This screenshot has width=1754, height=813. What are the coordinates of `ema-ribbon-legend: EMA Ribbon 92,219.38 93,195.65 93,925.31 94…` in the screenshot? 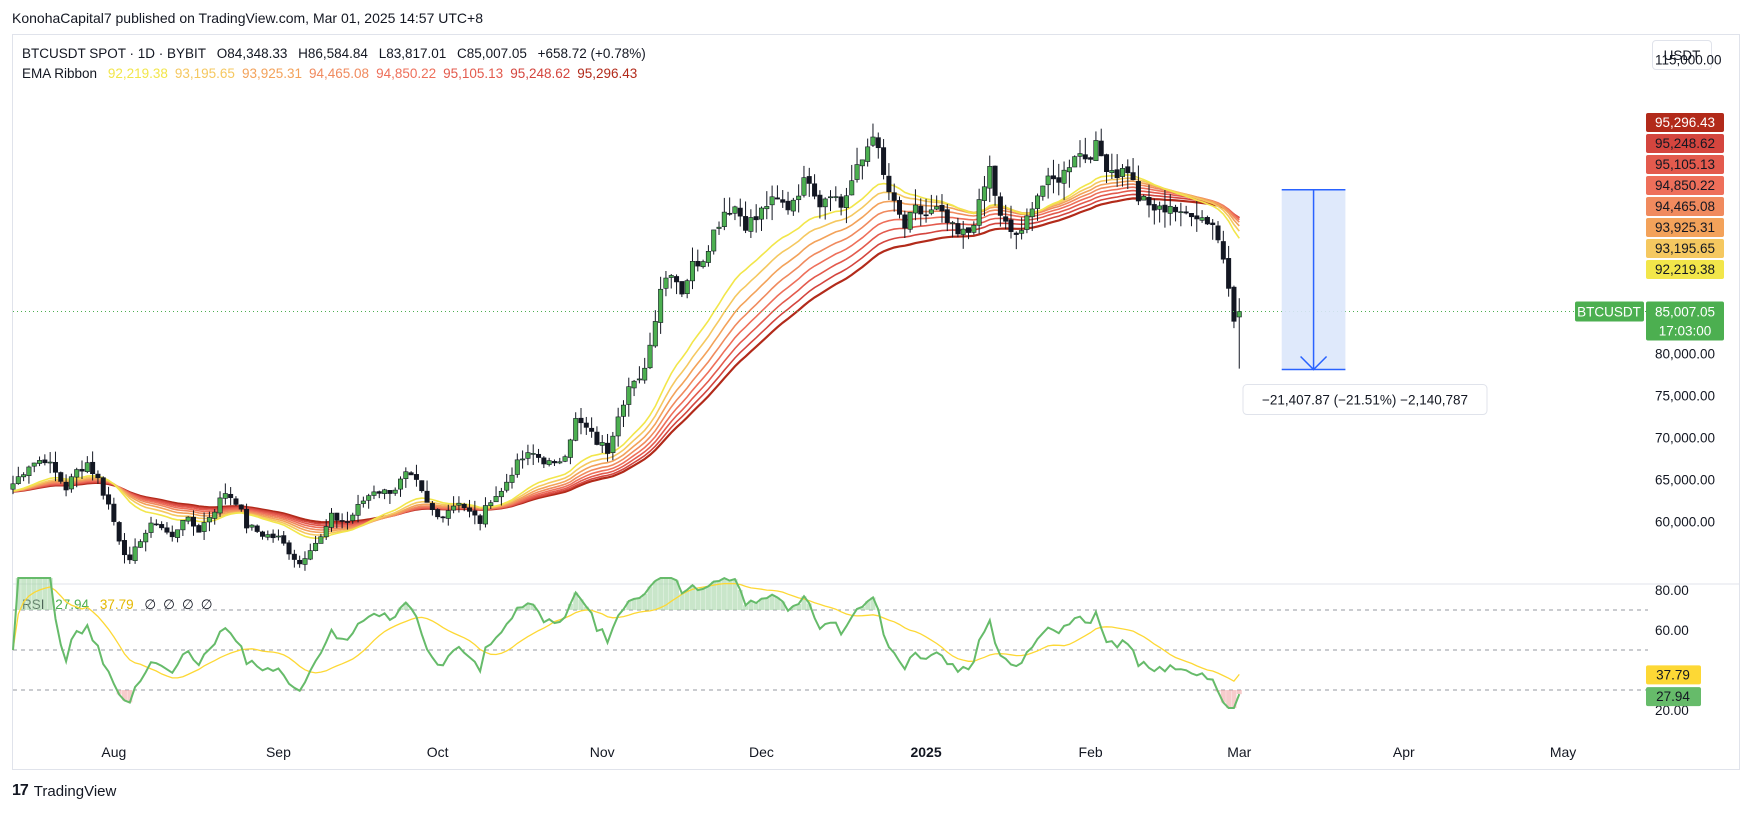 It's located at (336, 73).